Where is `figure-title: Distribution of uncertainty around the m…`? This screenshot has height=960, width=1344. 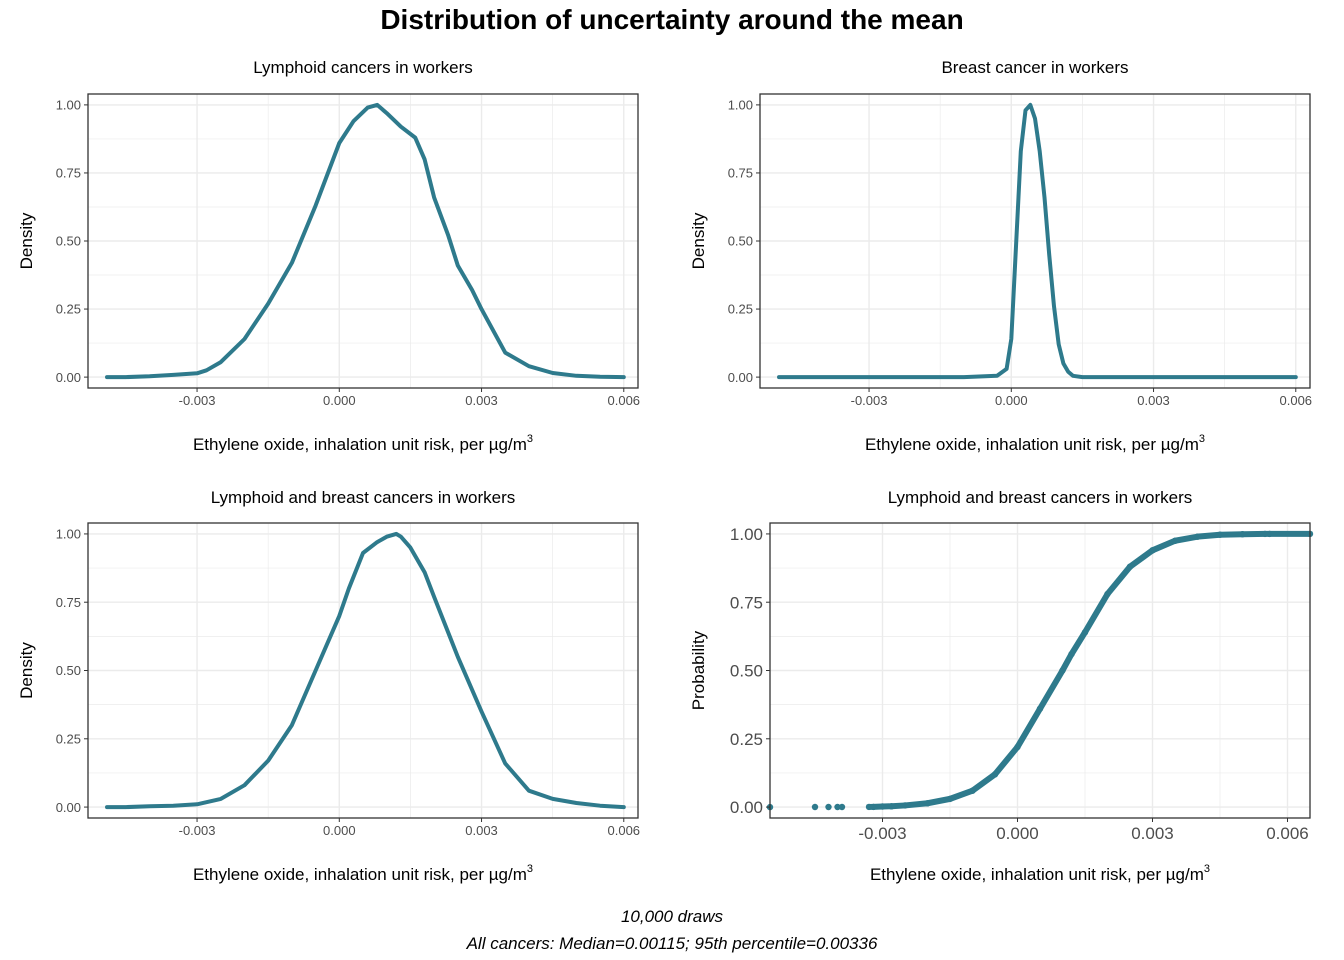 figure-title: Distribution of uncertainty around the m… is located at coordinates (672, 19).